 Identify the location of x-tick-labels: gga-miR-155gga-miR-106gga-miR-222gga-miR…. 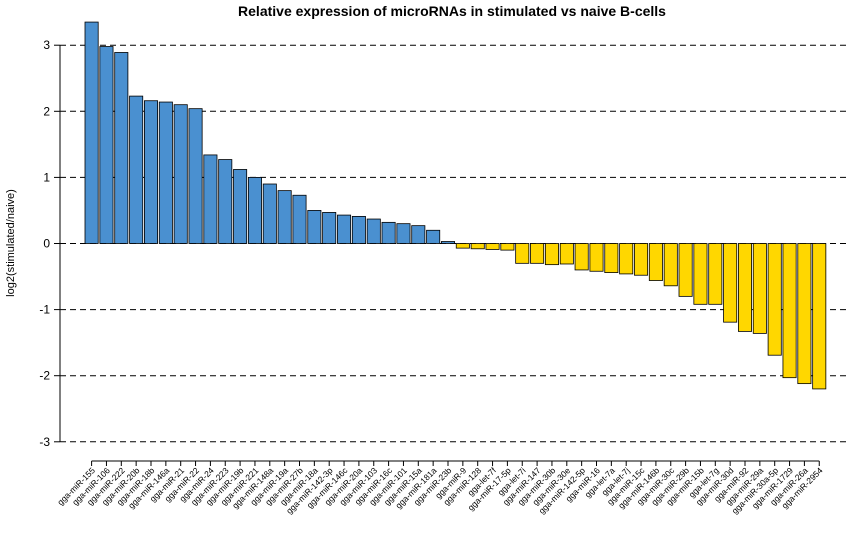
(440, 490).